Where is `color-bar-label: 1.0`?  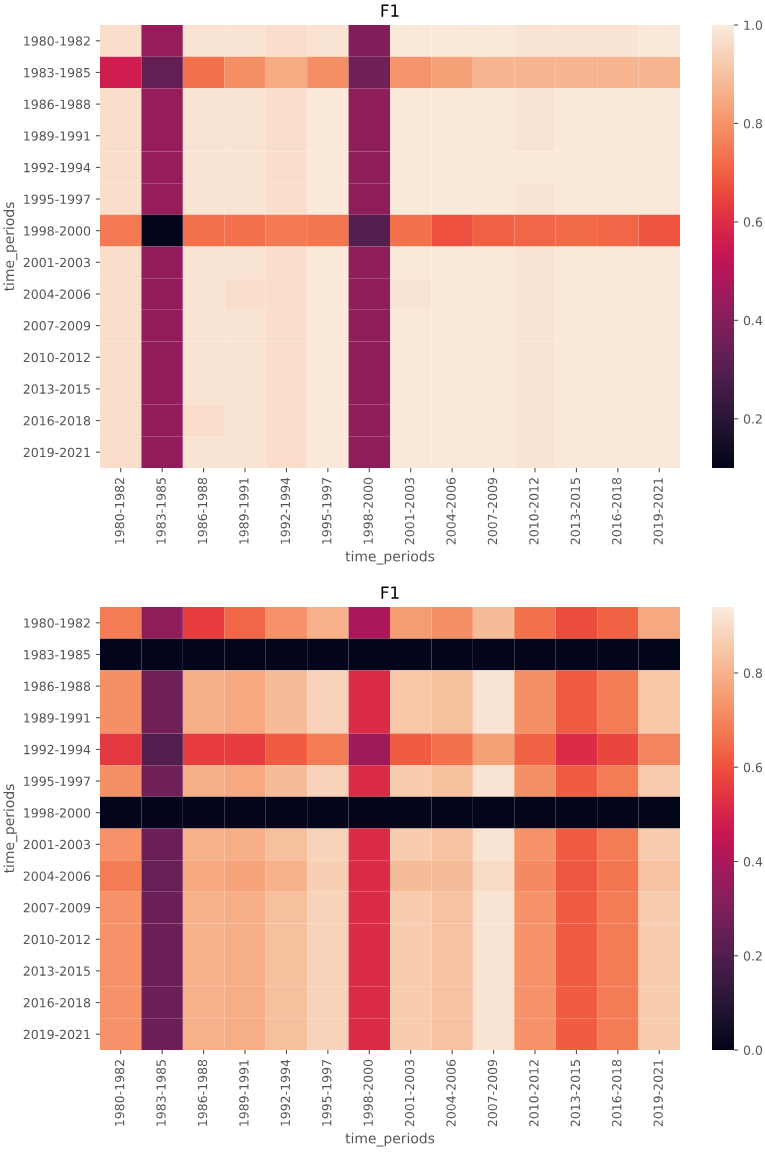 color-bar-label: 1.0 is located at coordinates (753, 25).